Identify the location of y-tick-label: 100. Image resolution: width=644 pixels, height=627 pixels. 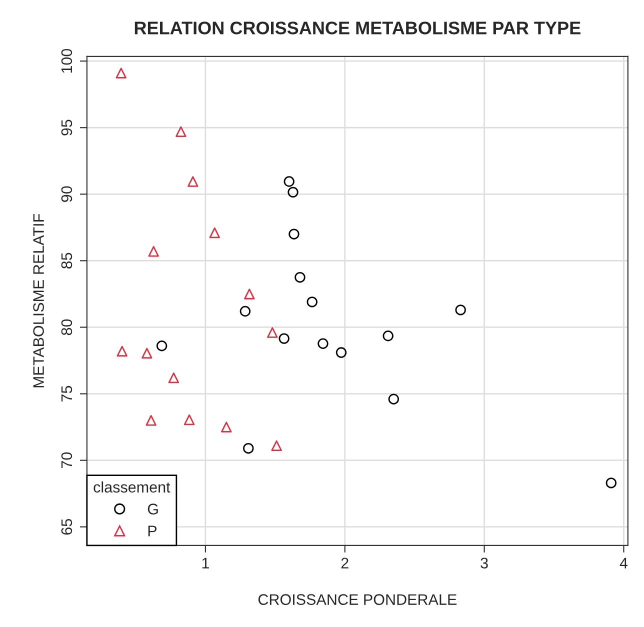
(66, 60).